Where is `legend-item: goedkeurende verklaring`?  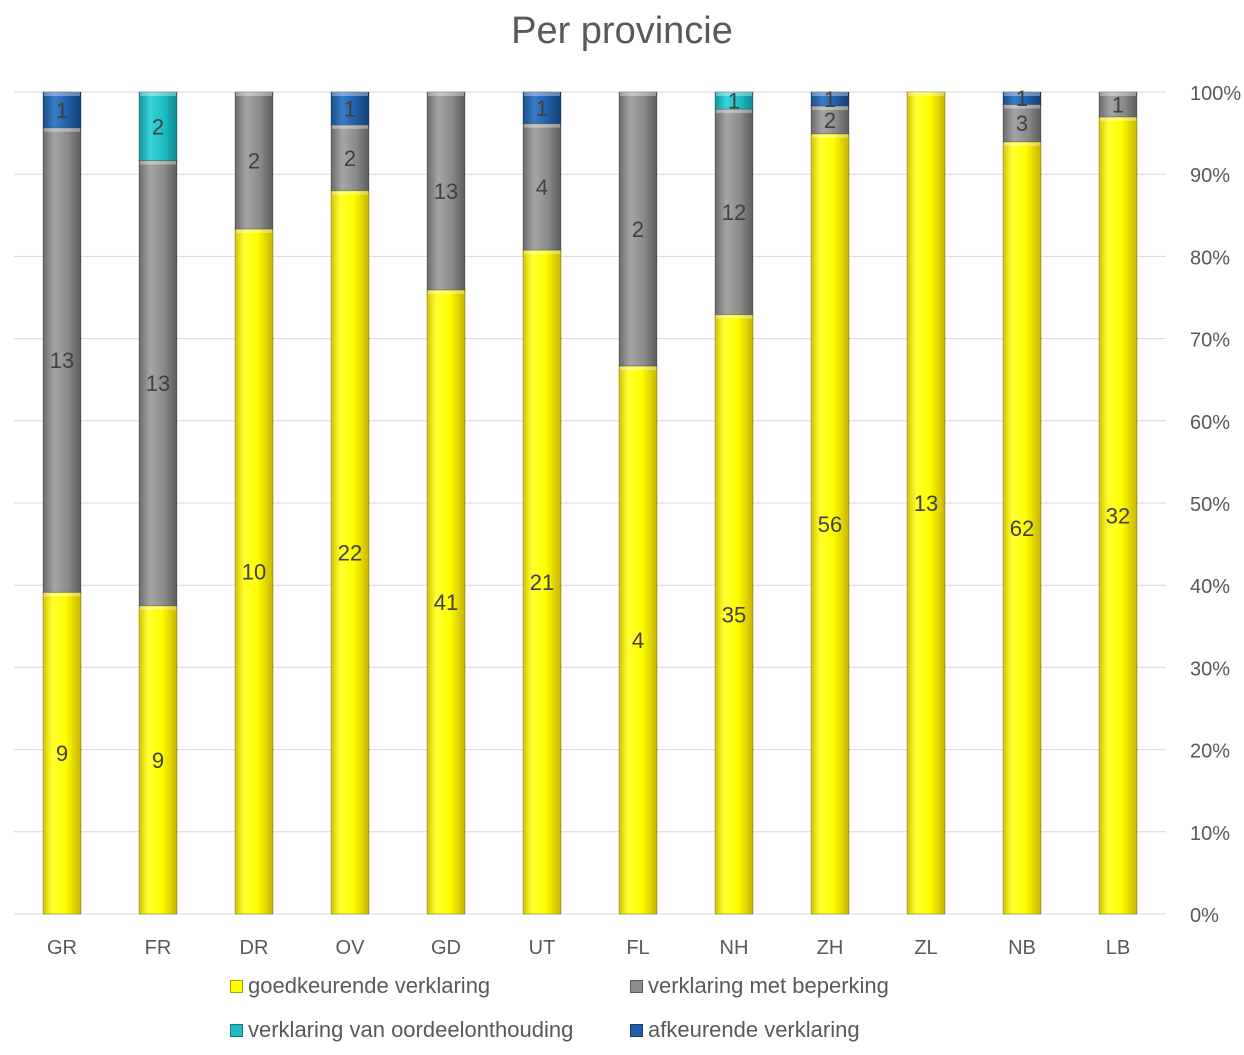 legend-item: goedkeurende verklaring is located at coordinates (360, 986).